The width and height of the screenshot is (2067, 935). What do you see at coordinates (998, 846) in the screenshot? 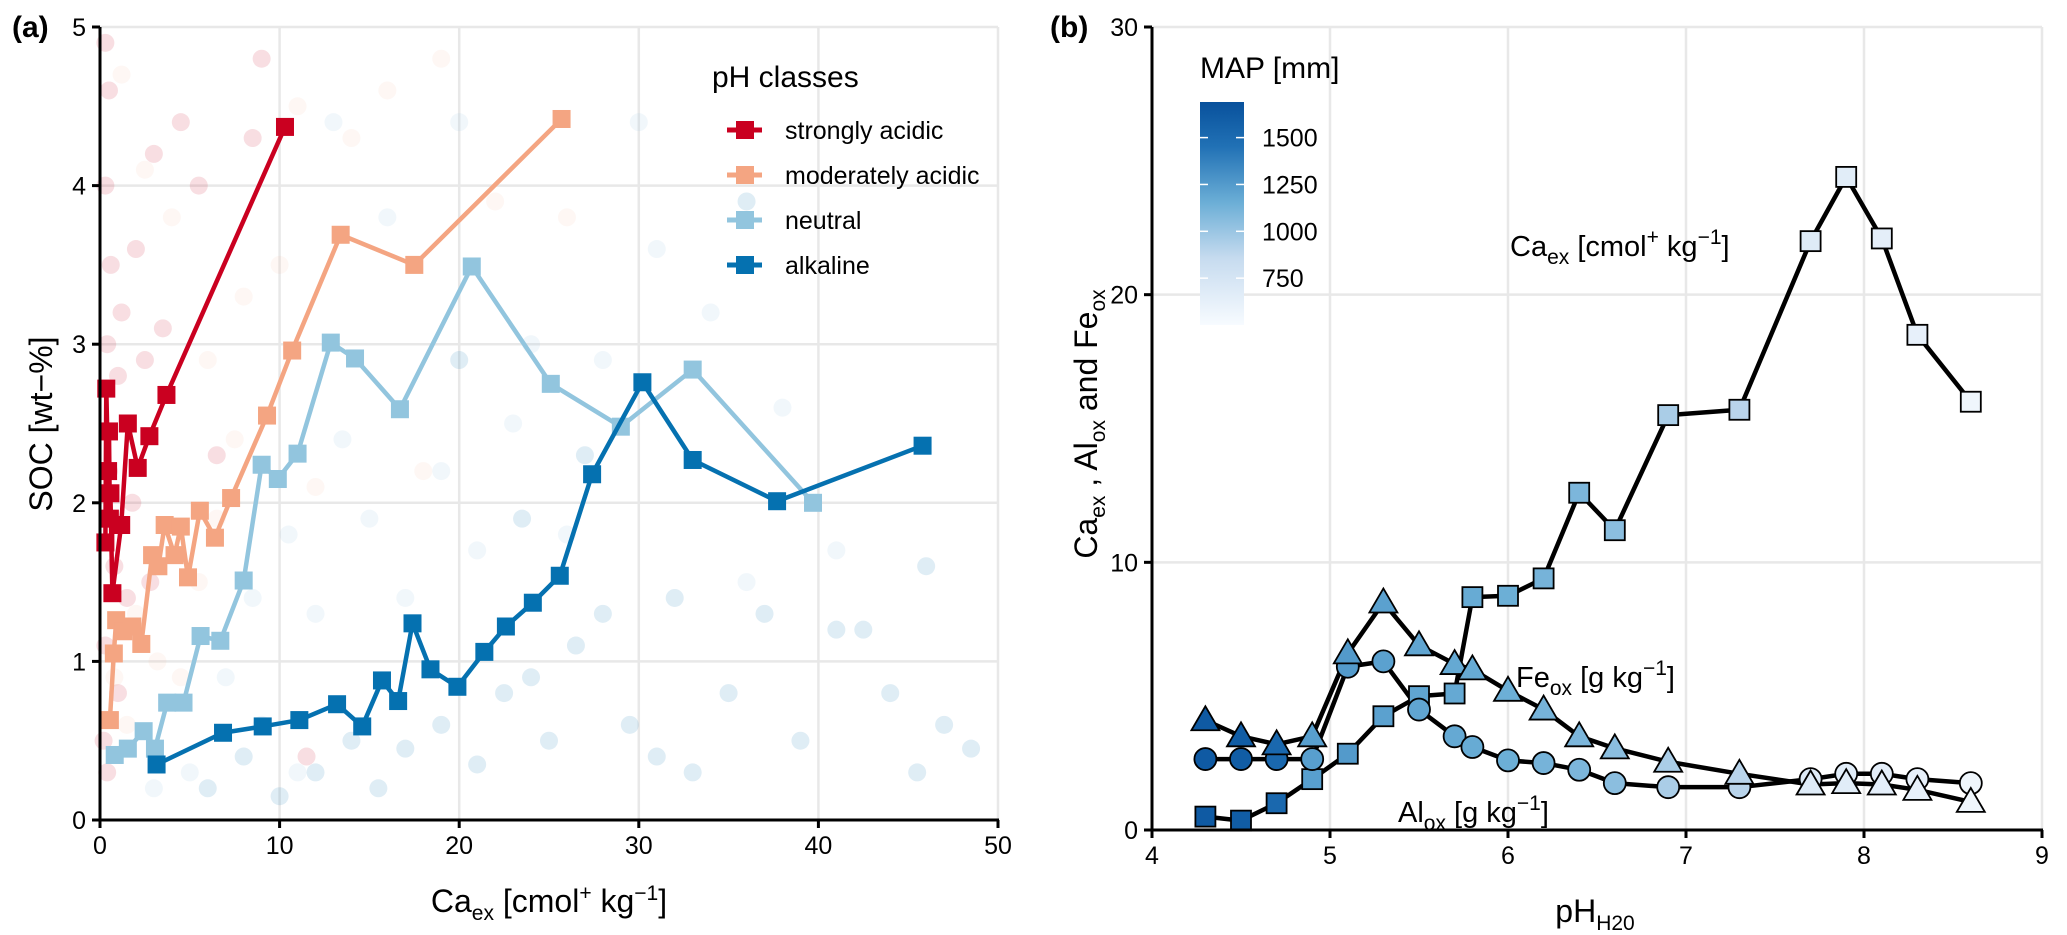
I see `x-tick-label: 50` at bounding box center [998, 846].